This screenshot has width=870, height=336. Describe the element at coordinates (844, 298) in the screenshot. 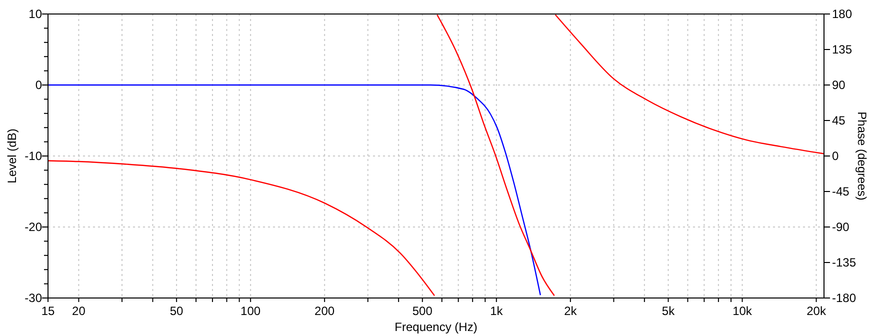

I see `y2-tick-label: -180` at that location.